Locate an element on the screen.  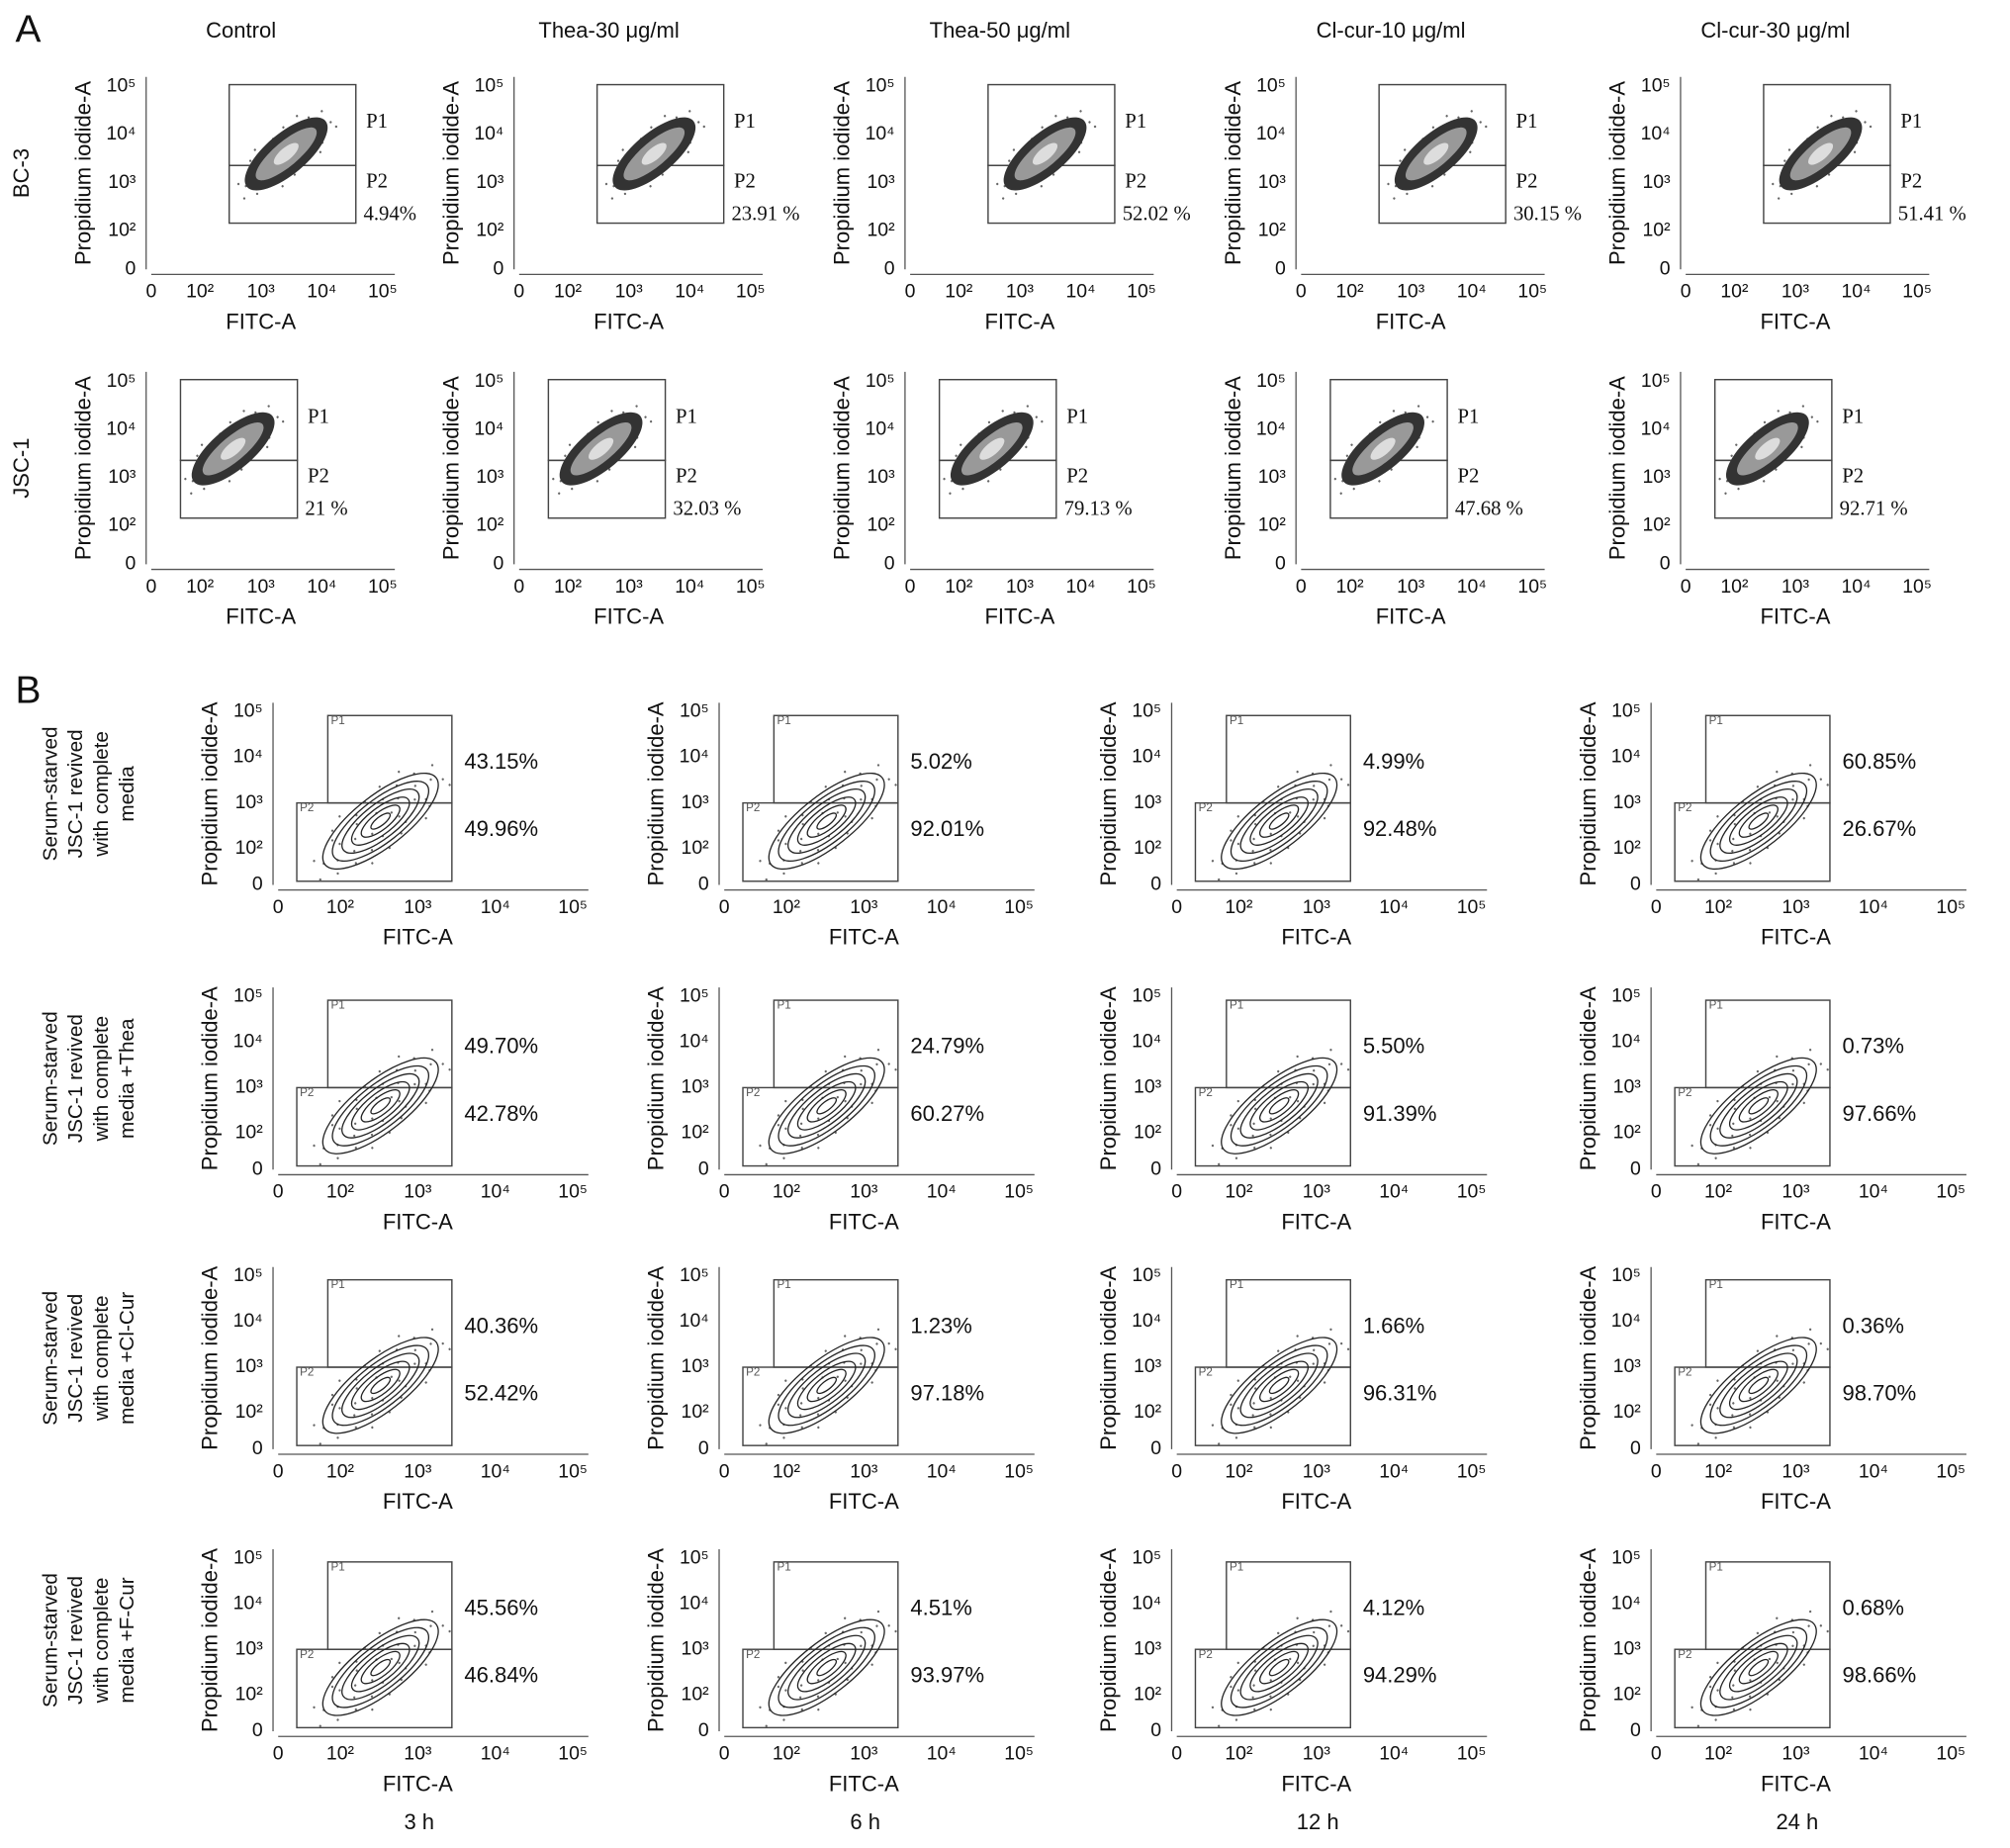
p1-percent: 1.23% is located at coordinates (940, 1325).